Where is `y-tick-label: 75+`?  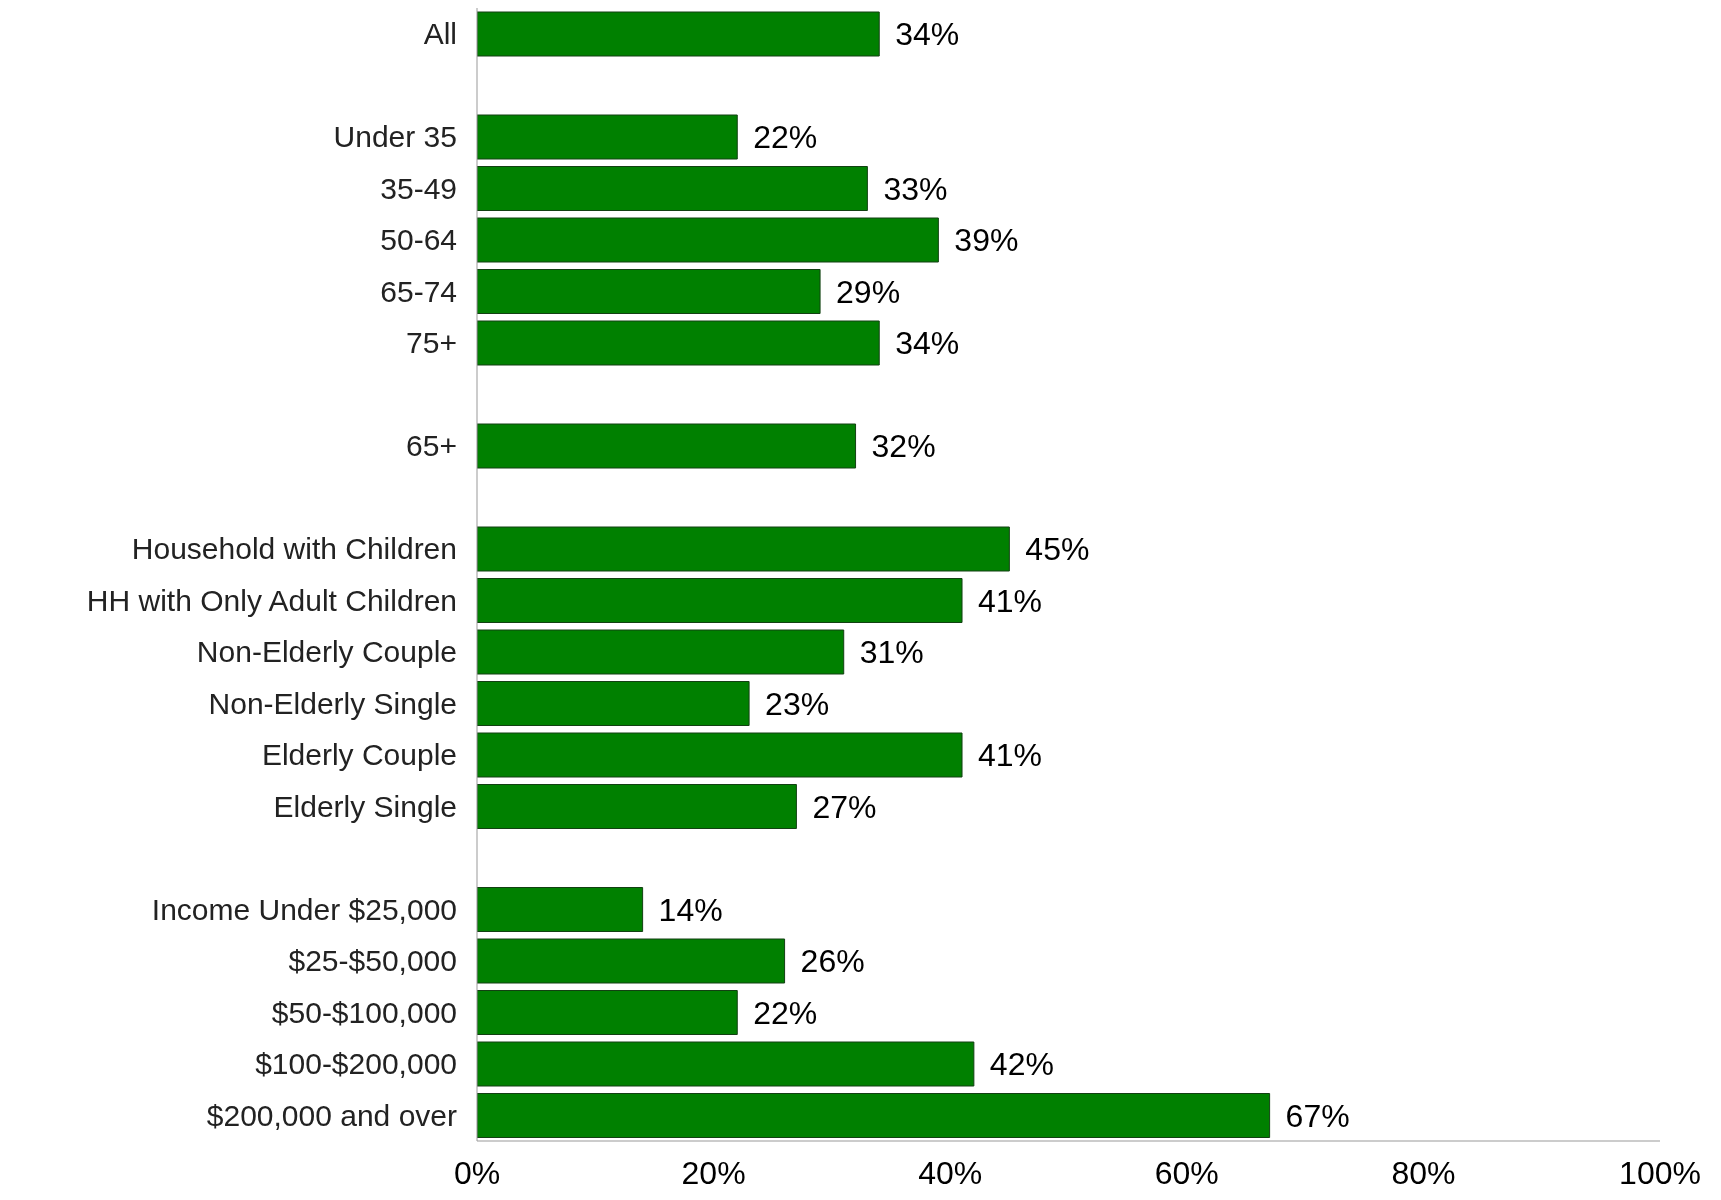 y-tick-label: 75+ is located at coordinates (431, 343).